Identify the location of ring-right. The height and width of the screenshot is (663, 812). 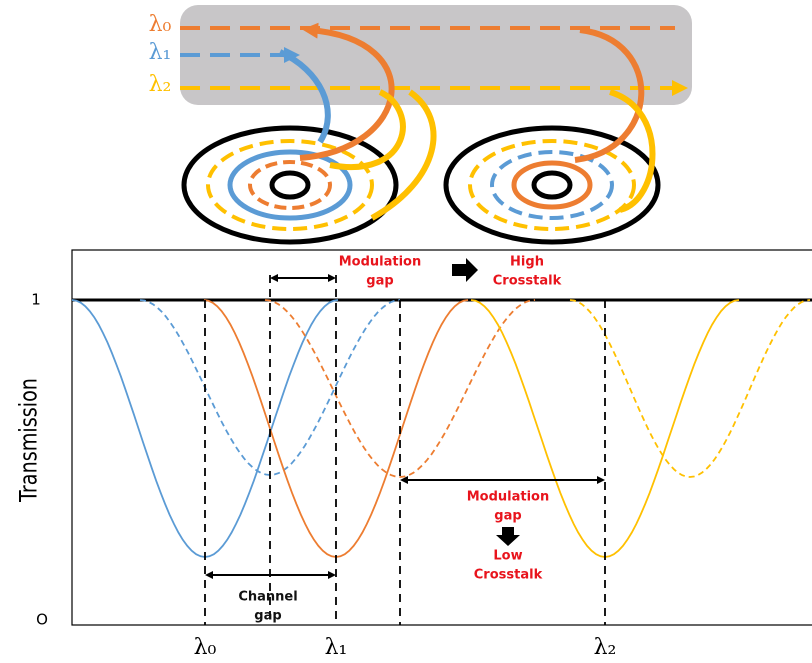
(552, 185).